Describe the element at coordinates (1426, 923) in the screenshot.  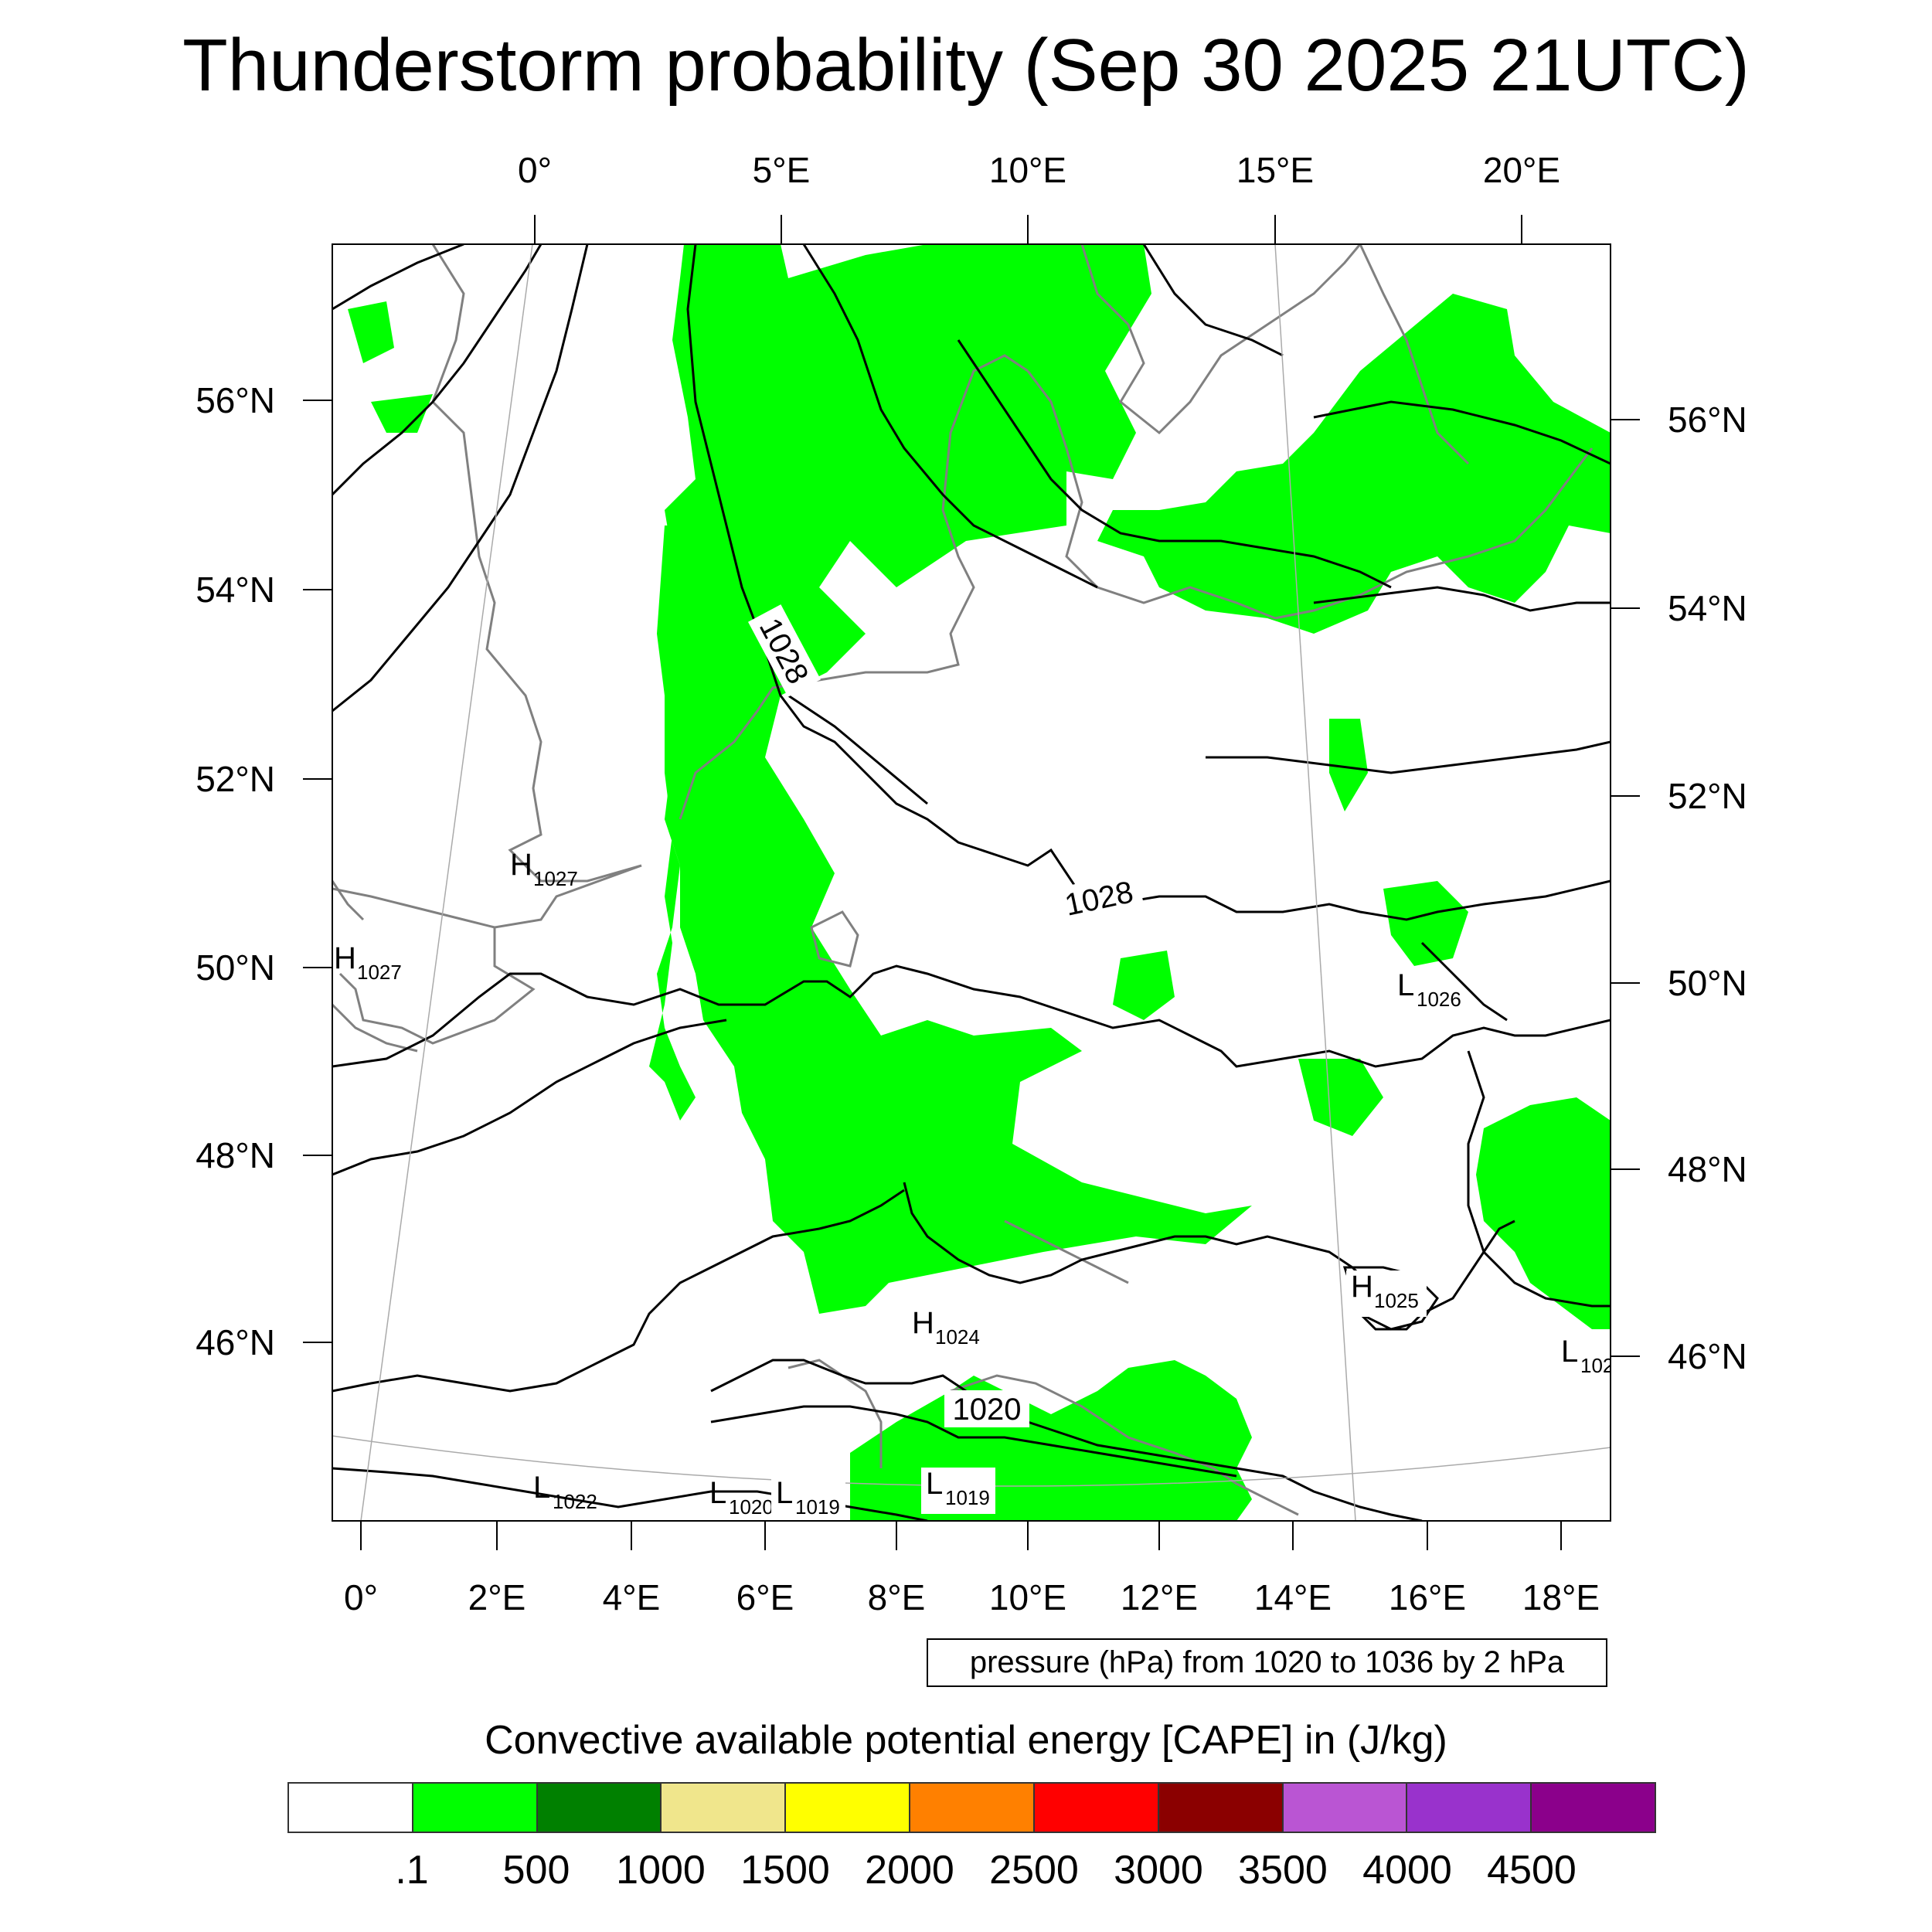
I see `cape-region-czech` at that location.